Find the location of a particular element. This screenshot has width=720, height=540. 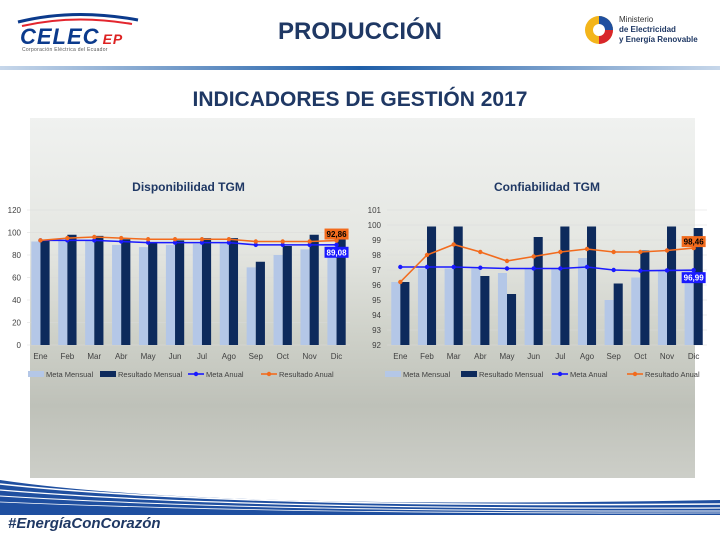

y-tick-label: 0 is located at coordinates (19, 345).